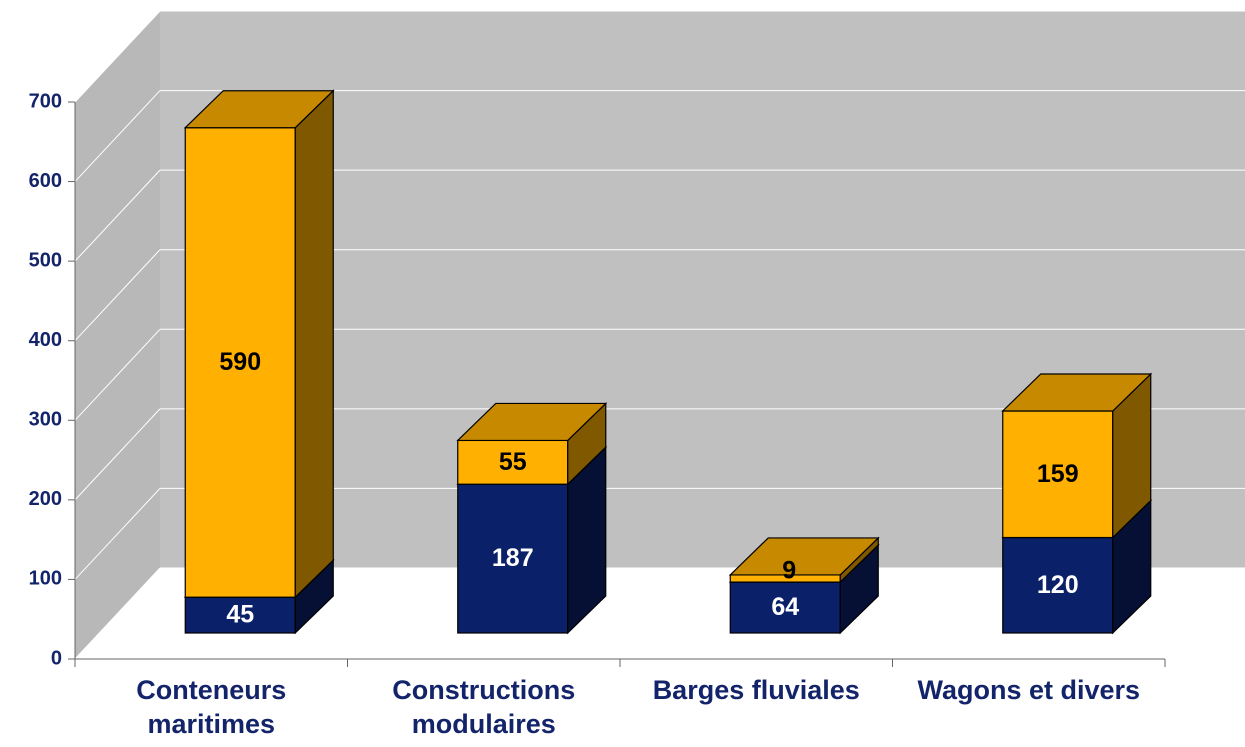  I want to click on y-tick-label: 100, so click(45, 579).